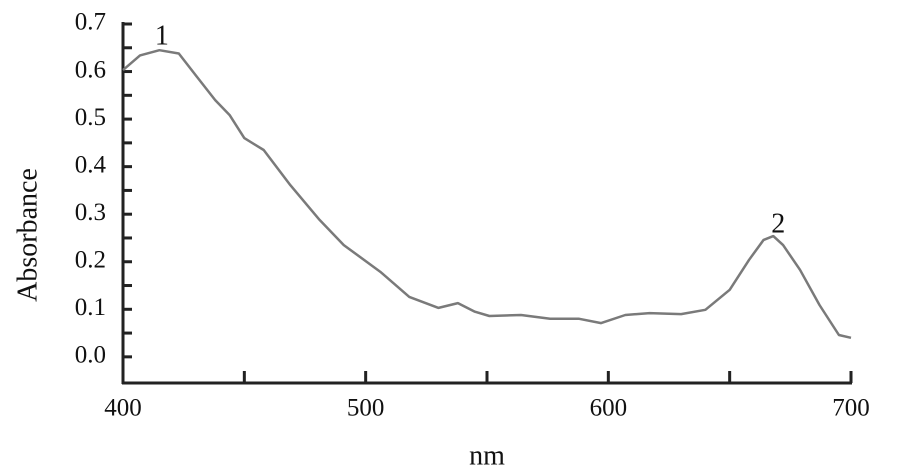 This screenshot has height=472, width=906. I want to click on y-tick-label: 0.5, so click(90, 117).